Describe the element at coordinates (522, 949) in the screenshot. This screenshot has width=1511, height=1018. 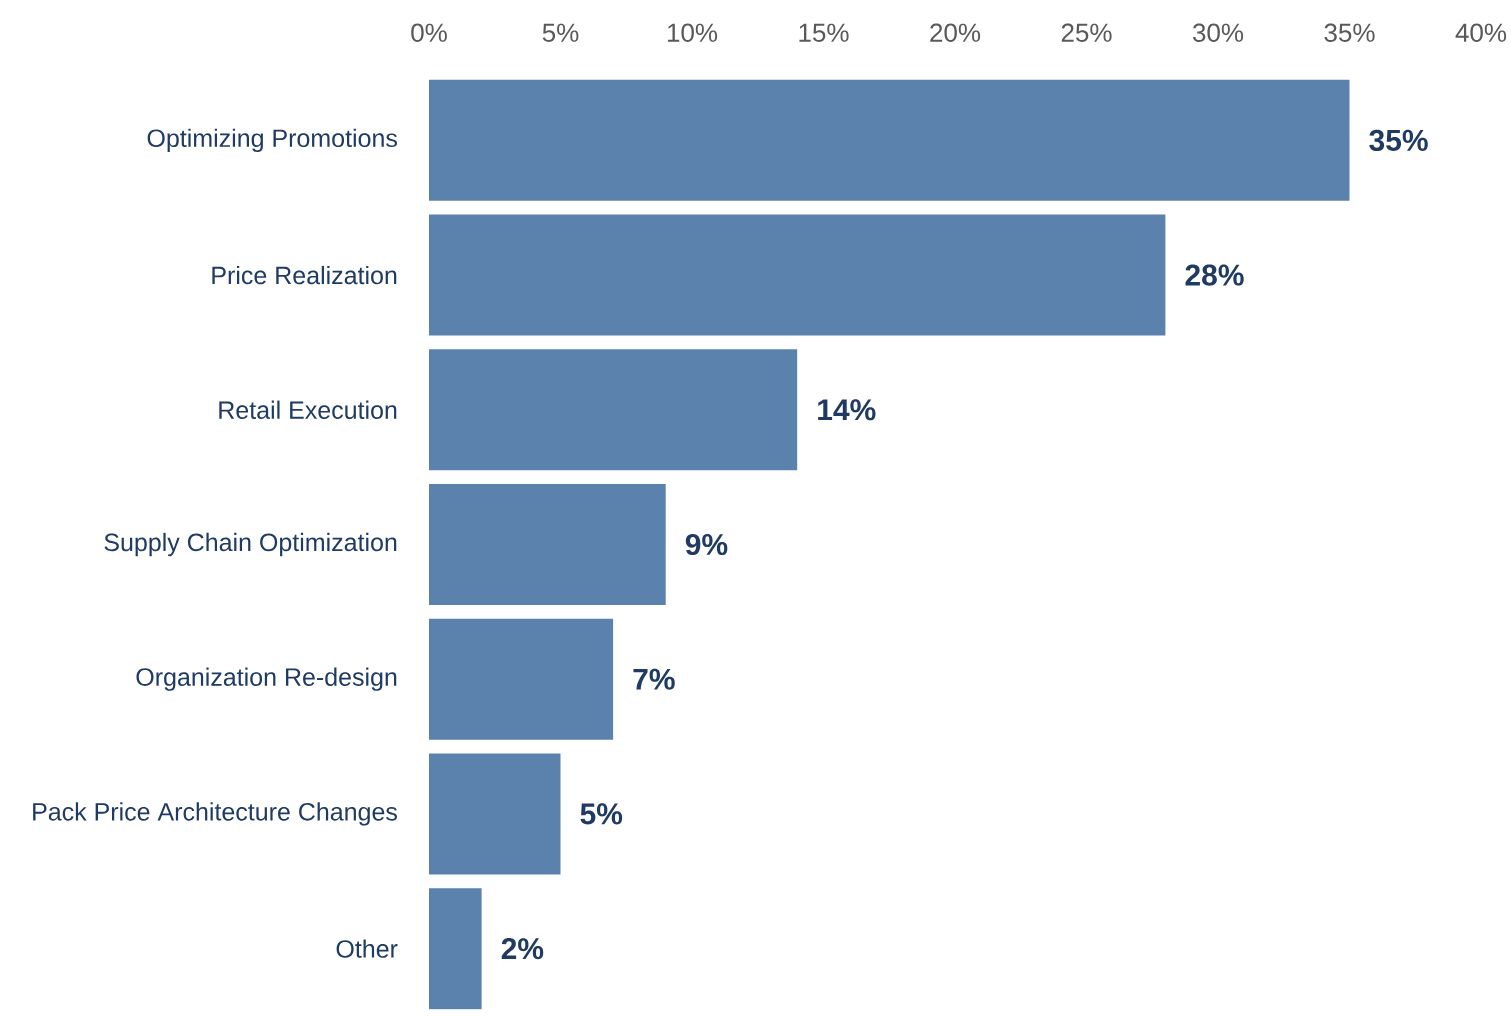
I see `data-label: 2%` at that location.